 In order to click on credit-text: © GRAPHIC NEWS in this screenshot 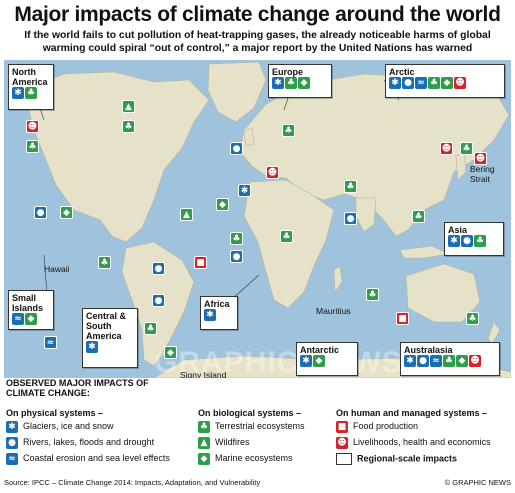, I will do `click(477, 482)`.